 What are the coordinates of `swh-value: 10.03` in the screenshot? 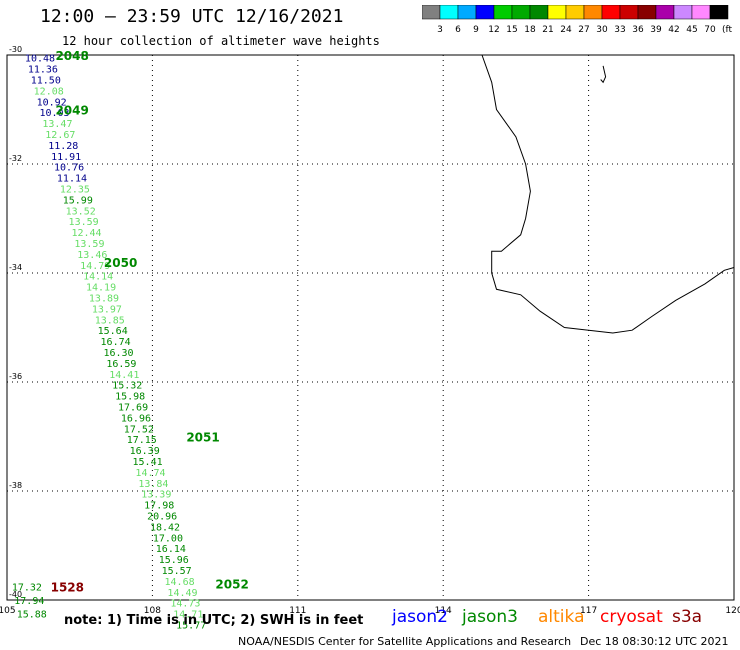 It's located at (54, 113).